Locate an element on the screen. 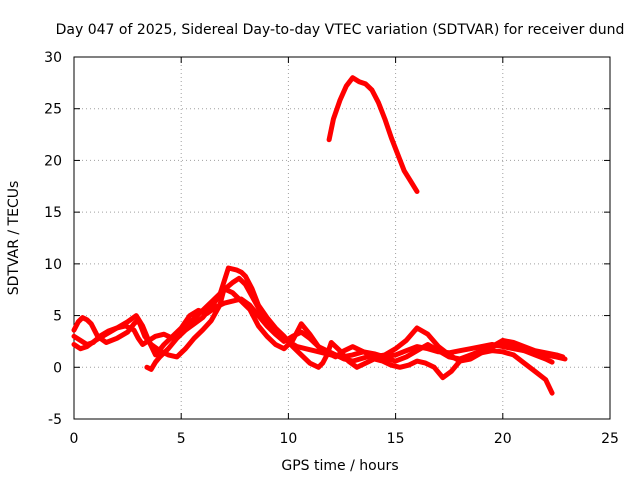  x-tick-label: 25 is located at coordinates (610, 439).